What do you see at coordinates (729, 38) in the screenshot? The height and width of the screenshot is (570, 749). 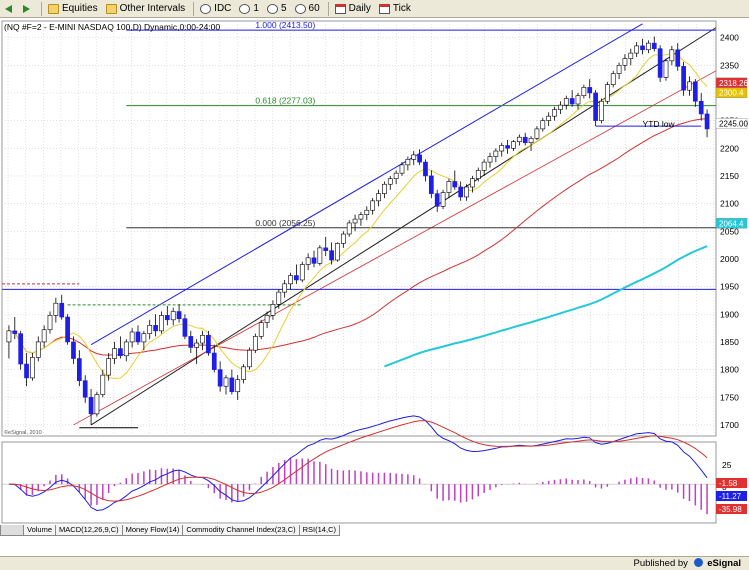 I see `y-tick-label: 2400` at bounding box center [729, 38].